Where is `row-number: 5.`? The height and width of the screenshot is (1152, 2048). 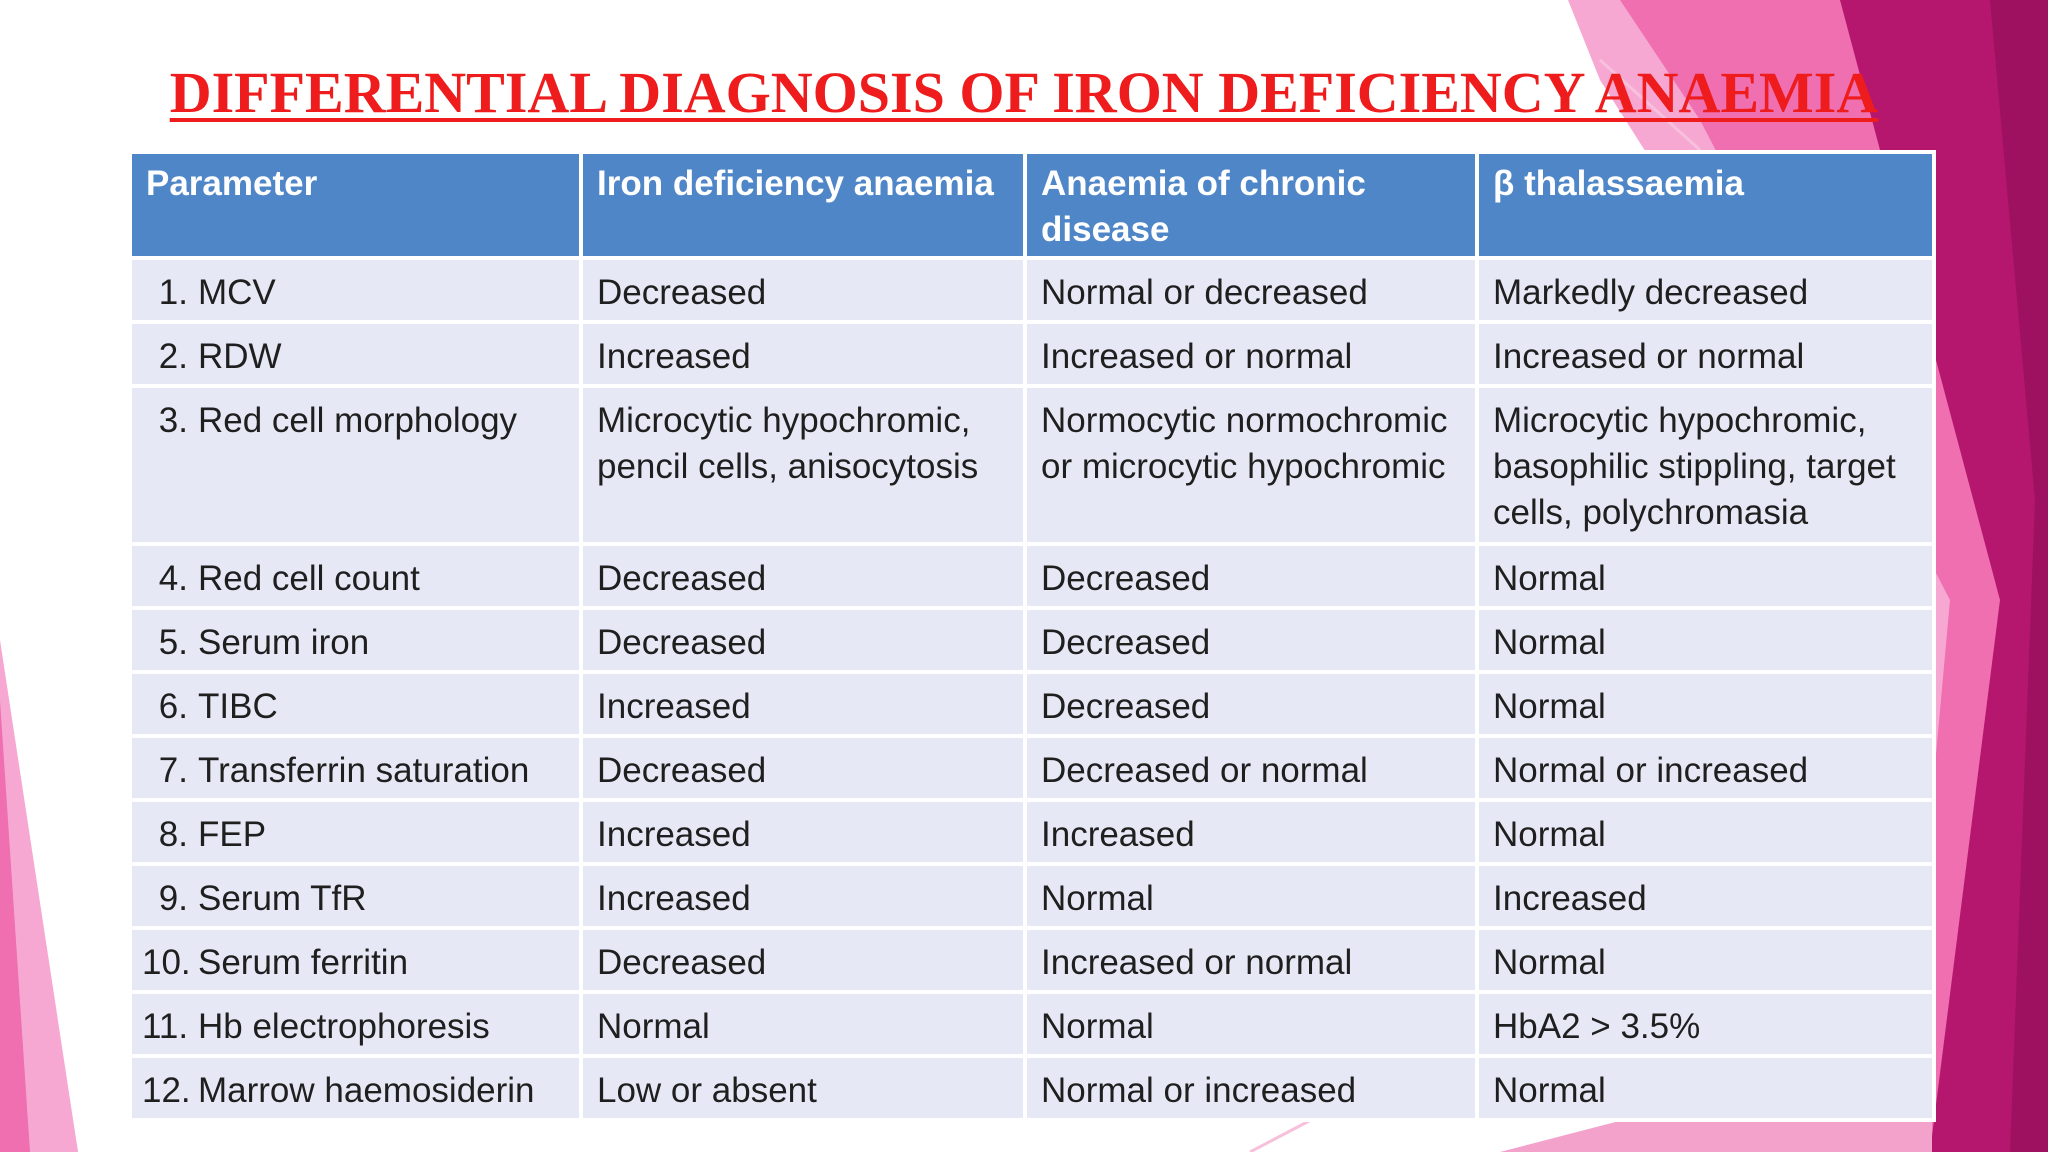
row-number: 5. is located at coordinates (173, 642).